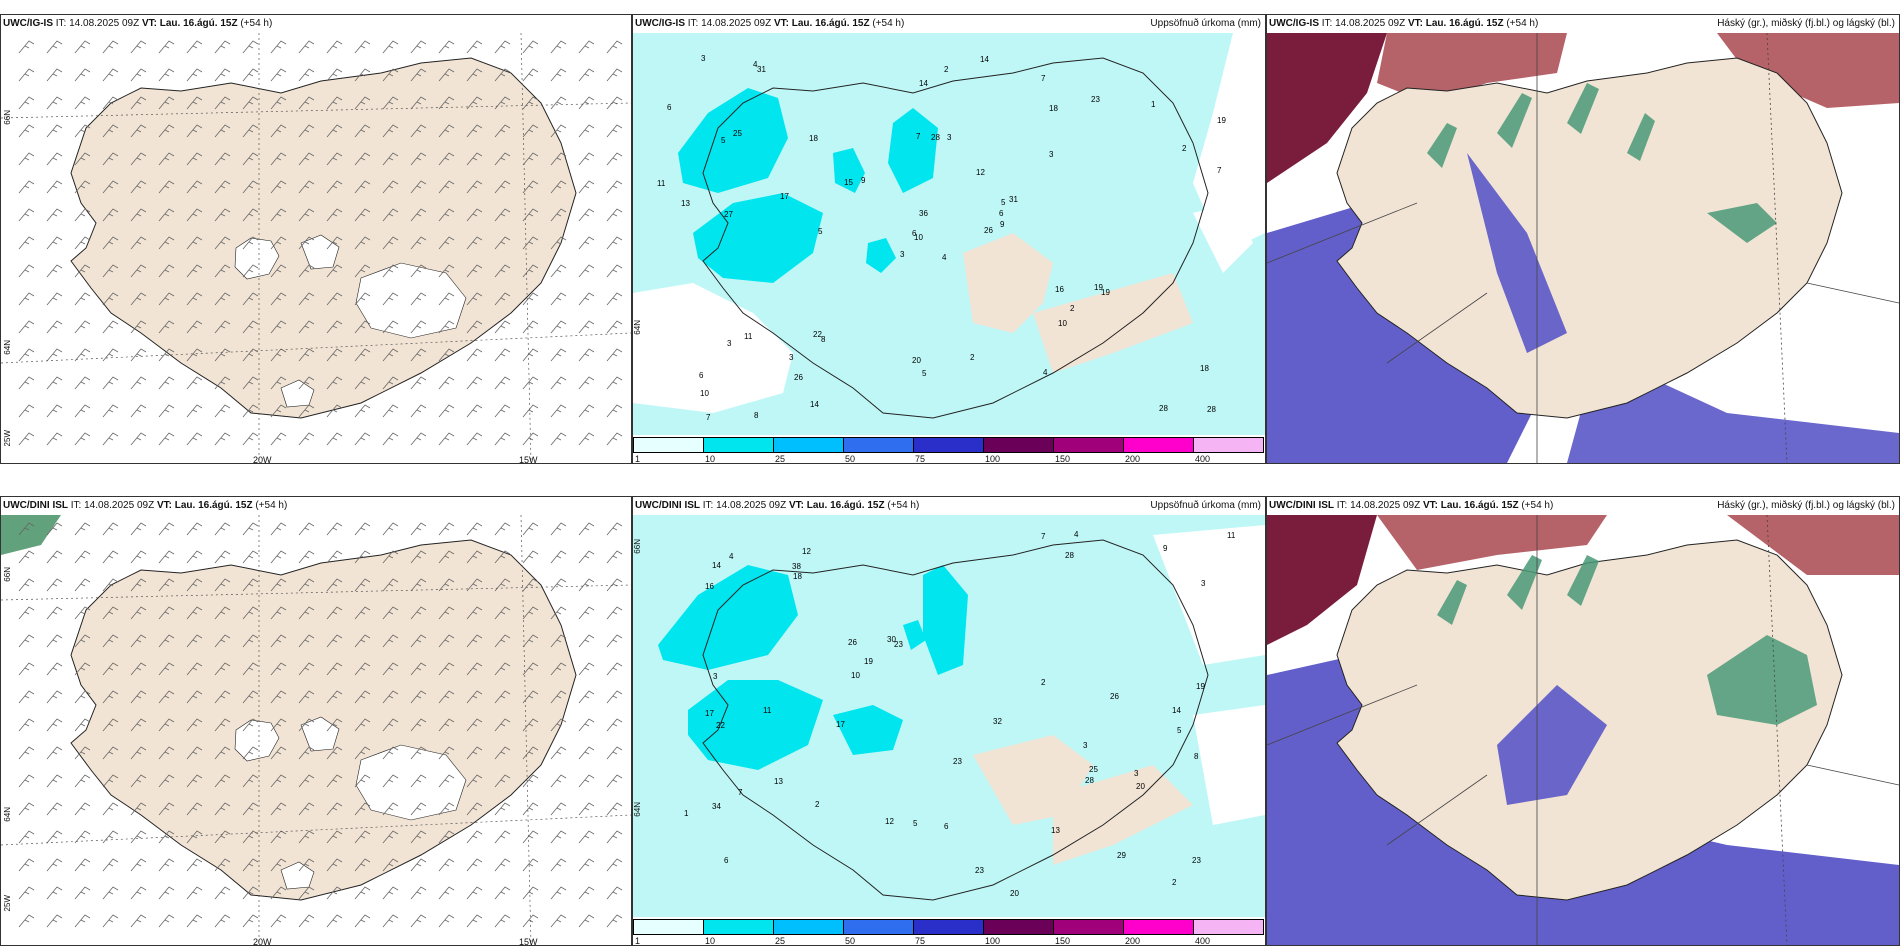  What do you see at coordinates (1385, 505) in the screenshot?
I see `issue-time: 14.08.2025 09Z` at bounding box center [1385, 505].